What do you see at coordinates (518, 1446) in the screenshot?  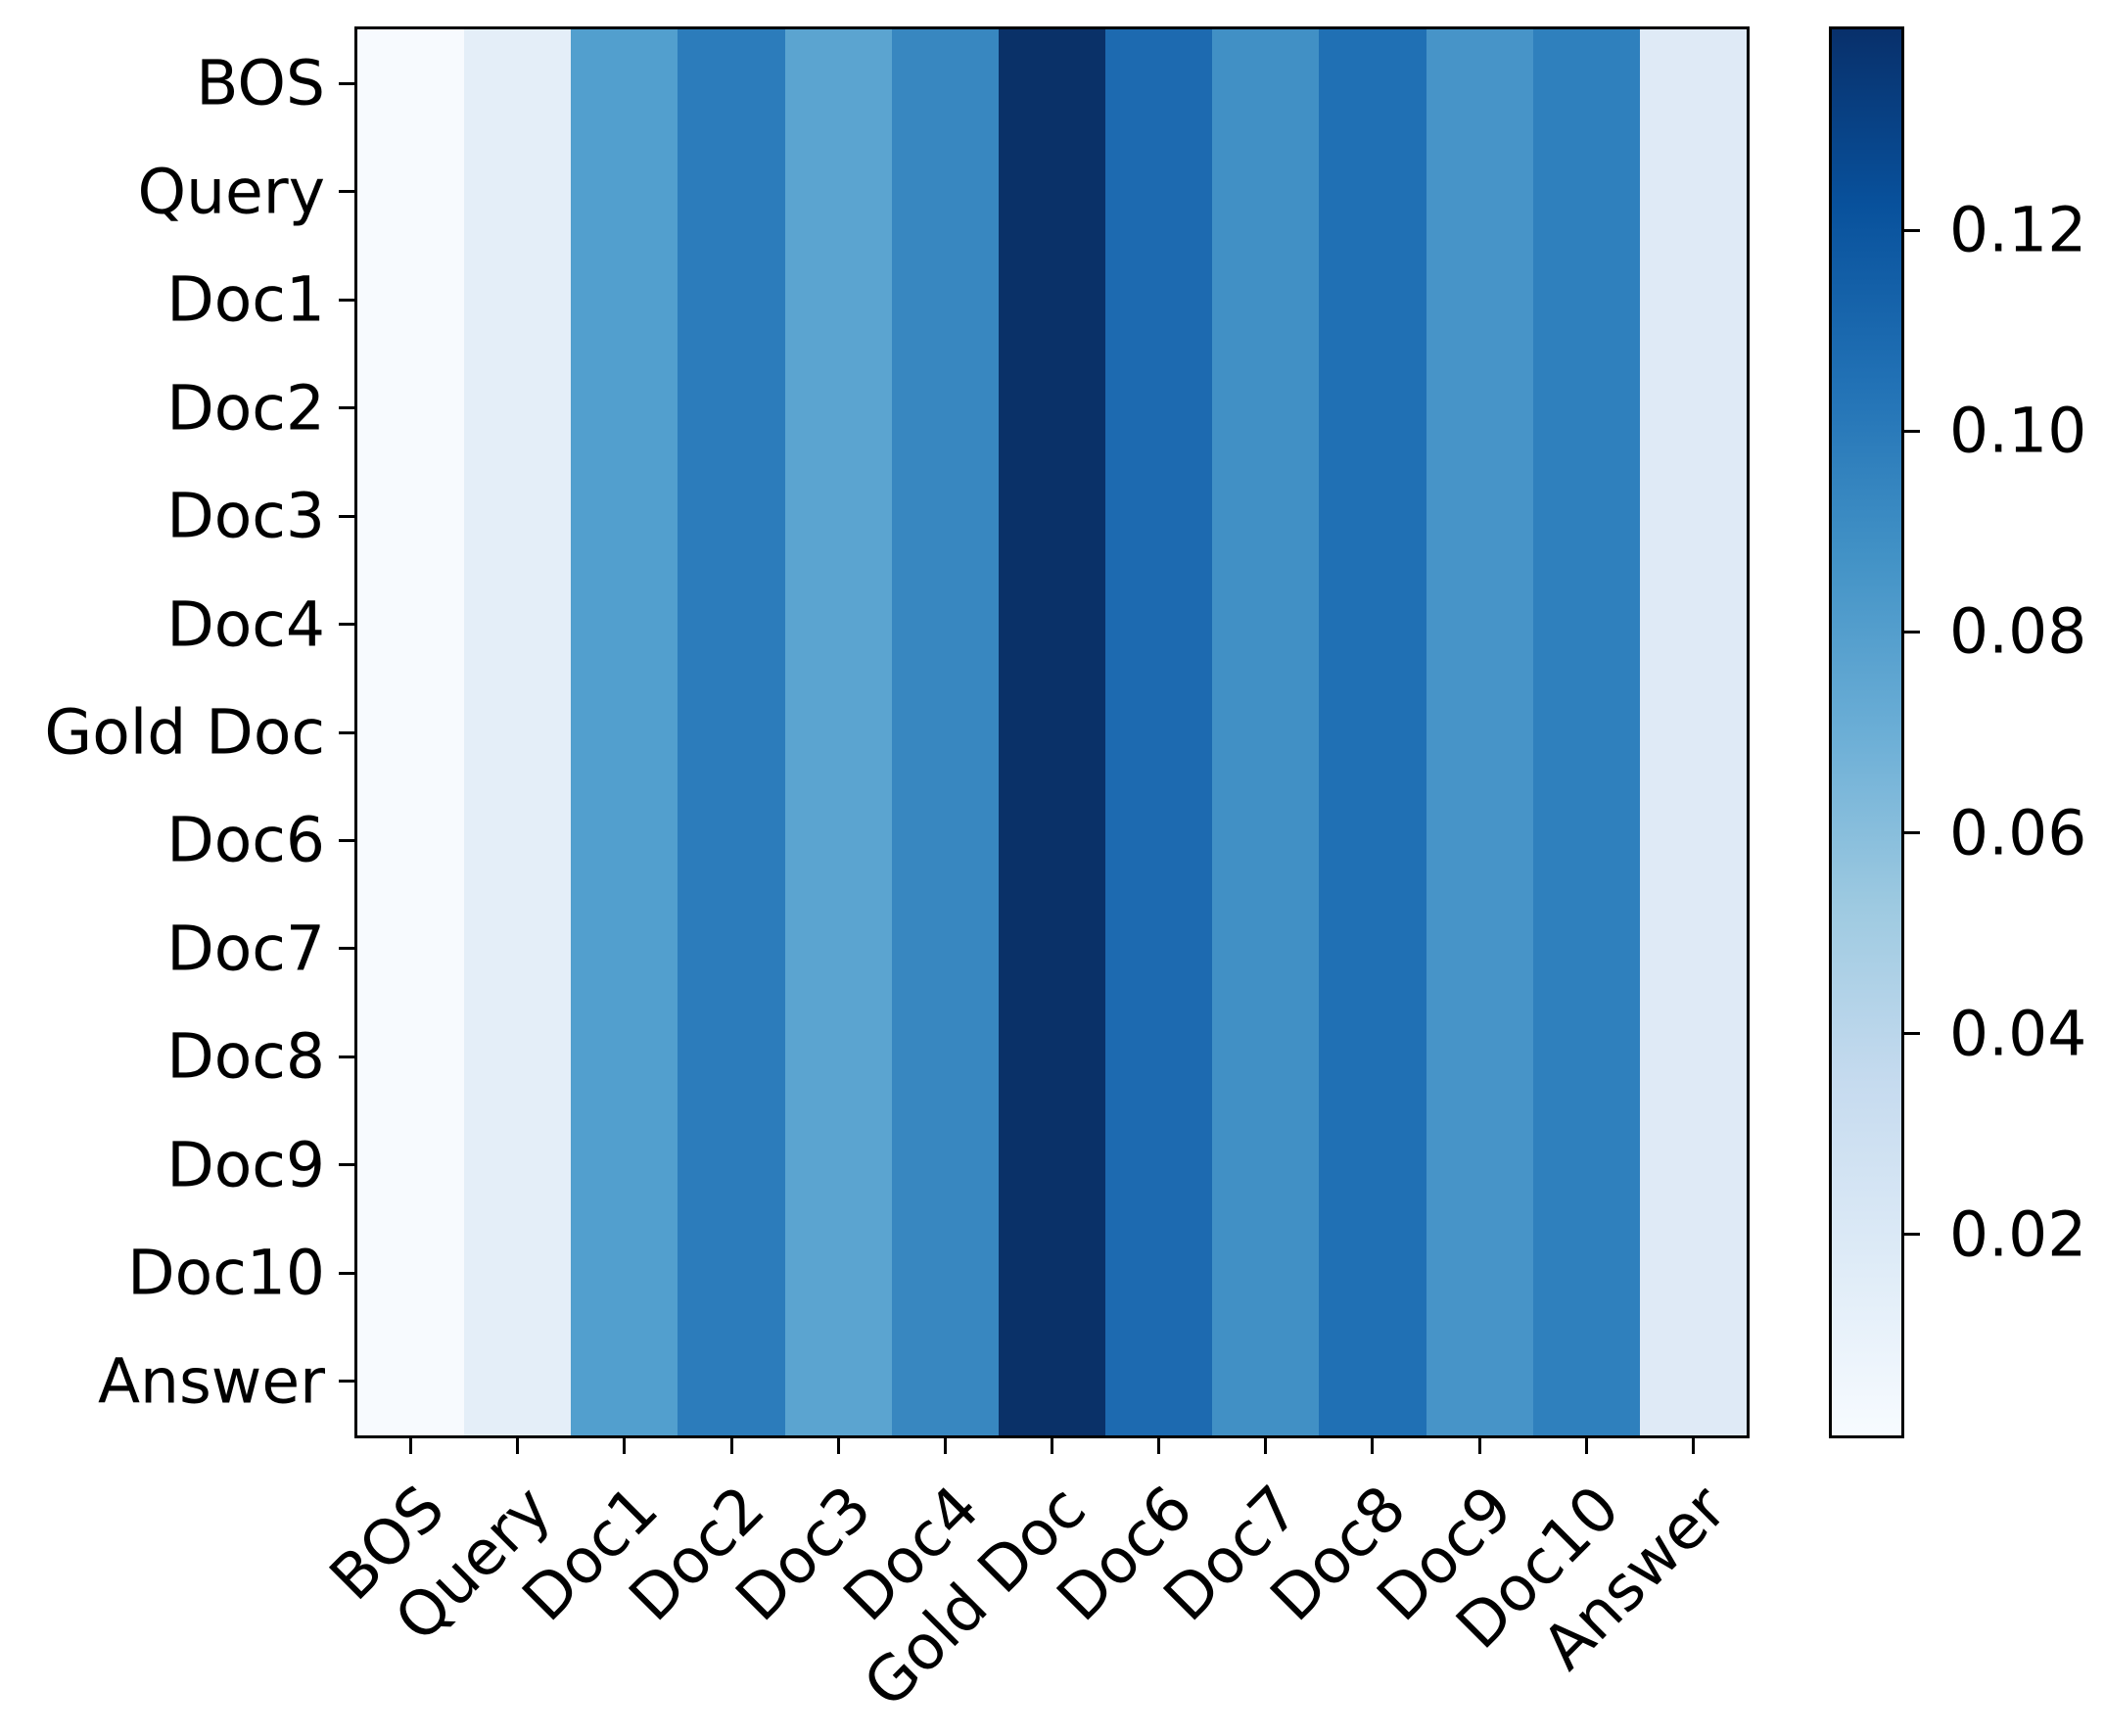 I see `x-tick-query` at bounding box center [518, 1446].